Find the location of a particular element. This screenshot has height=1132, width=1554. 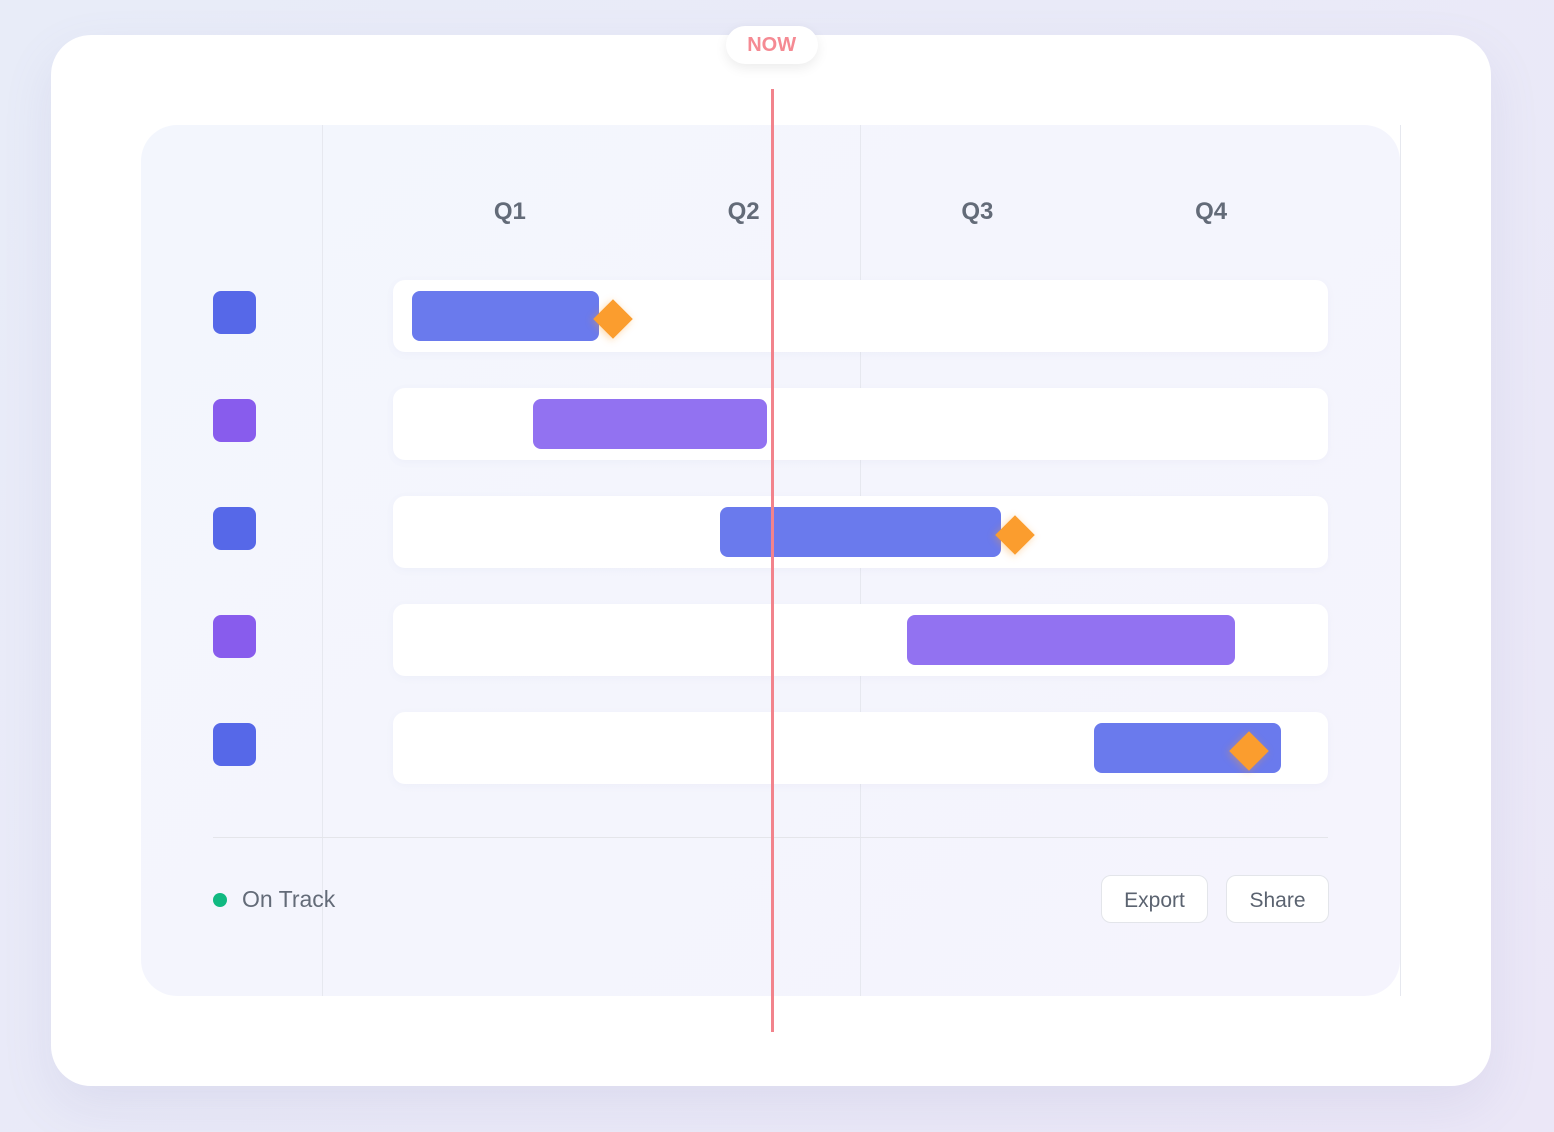

export-button: Export is located at coordinates (1154, 899).